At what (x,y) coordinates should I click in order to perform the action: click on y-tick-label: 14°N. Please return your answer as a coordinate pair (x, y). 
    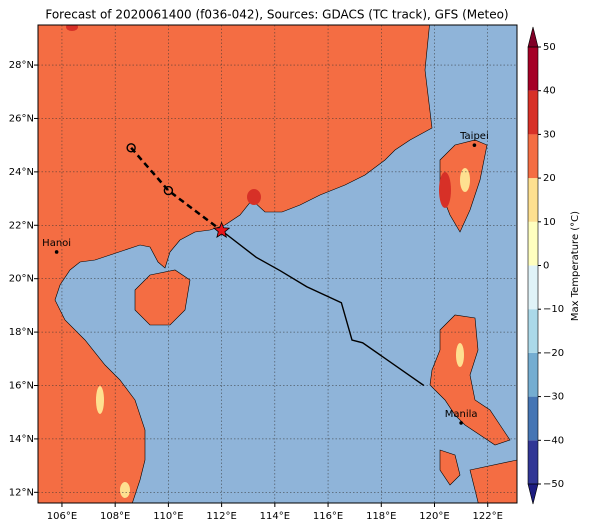
    Looking at the image, I should click on (21, 439).